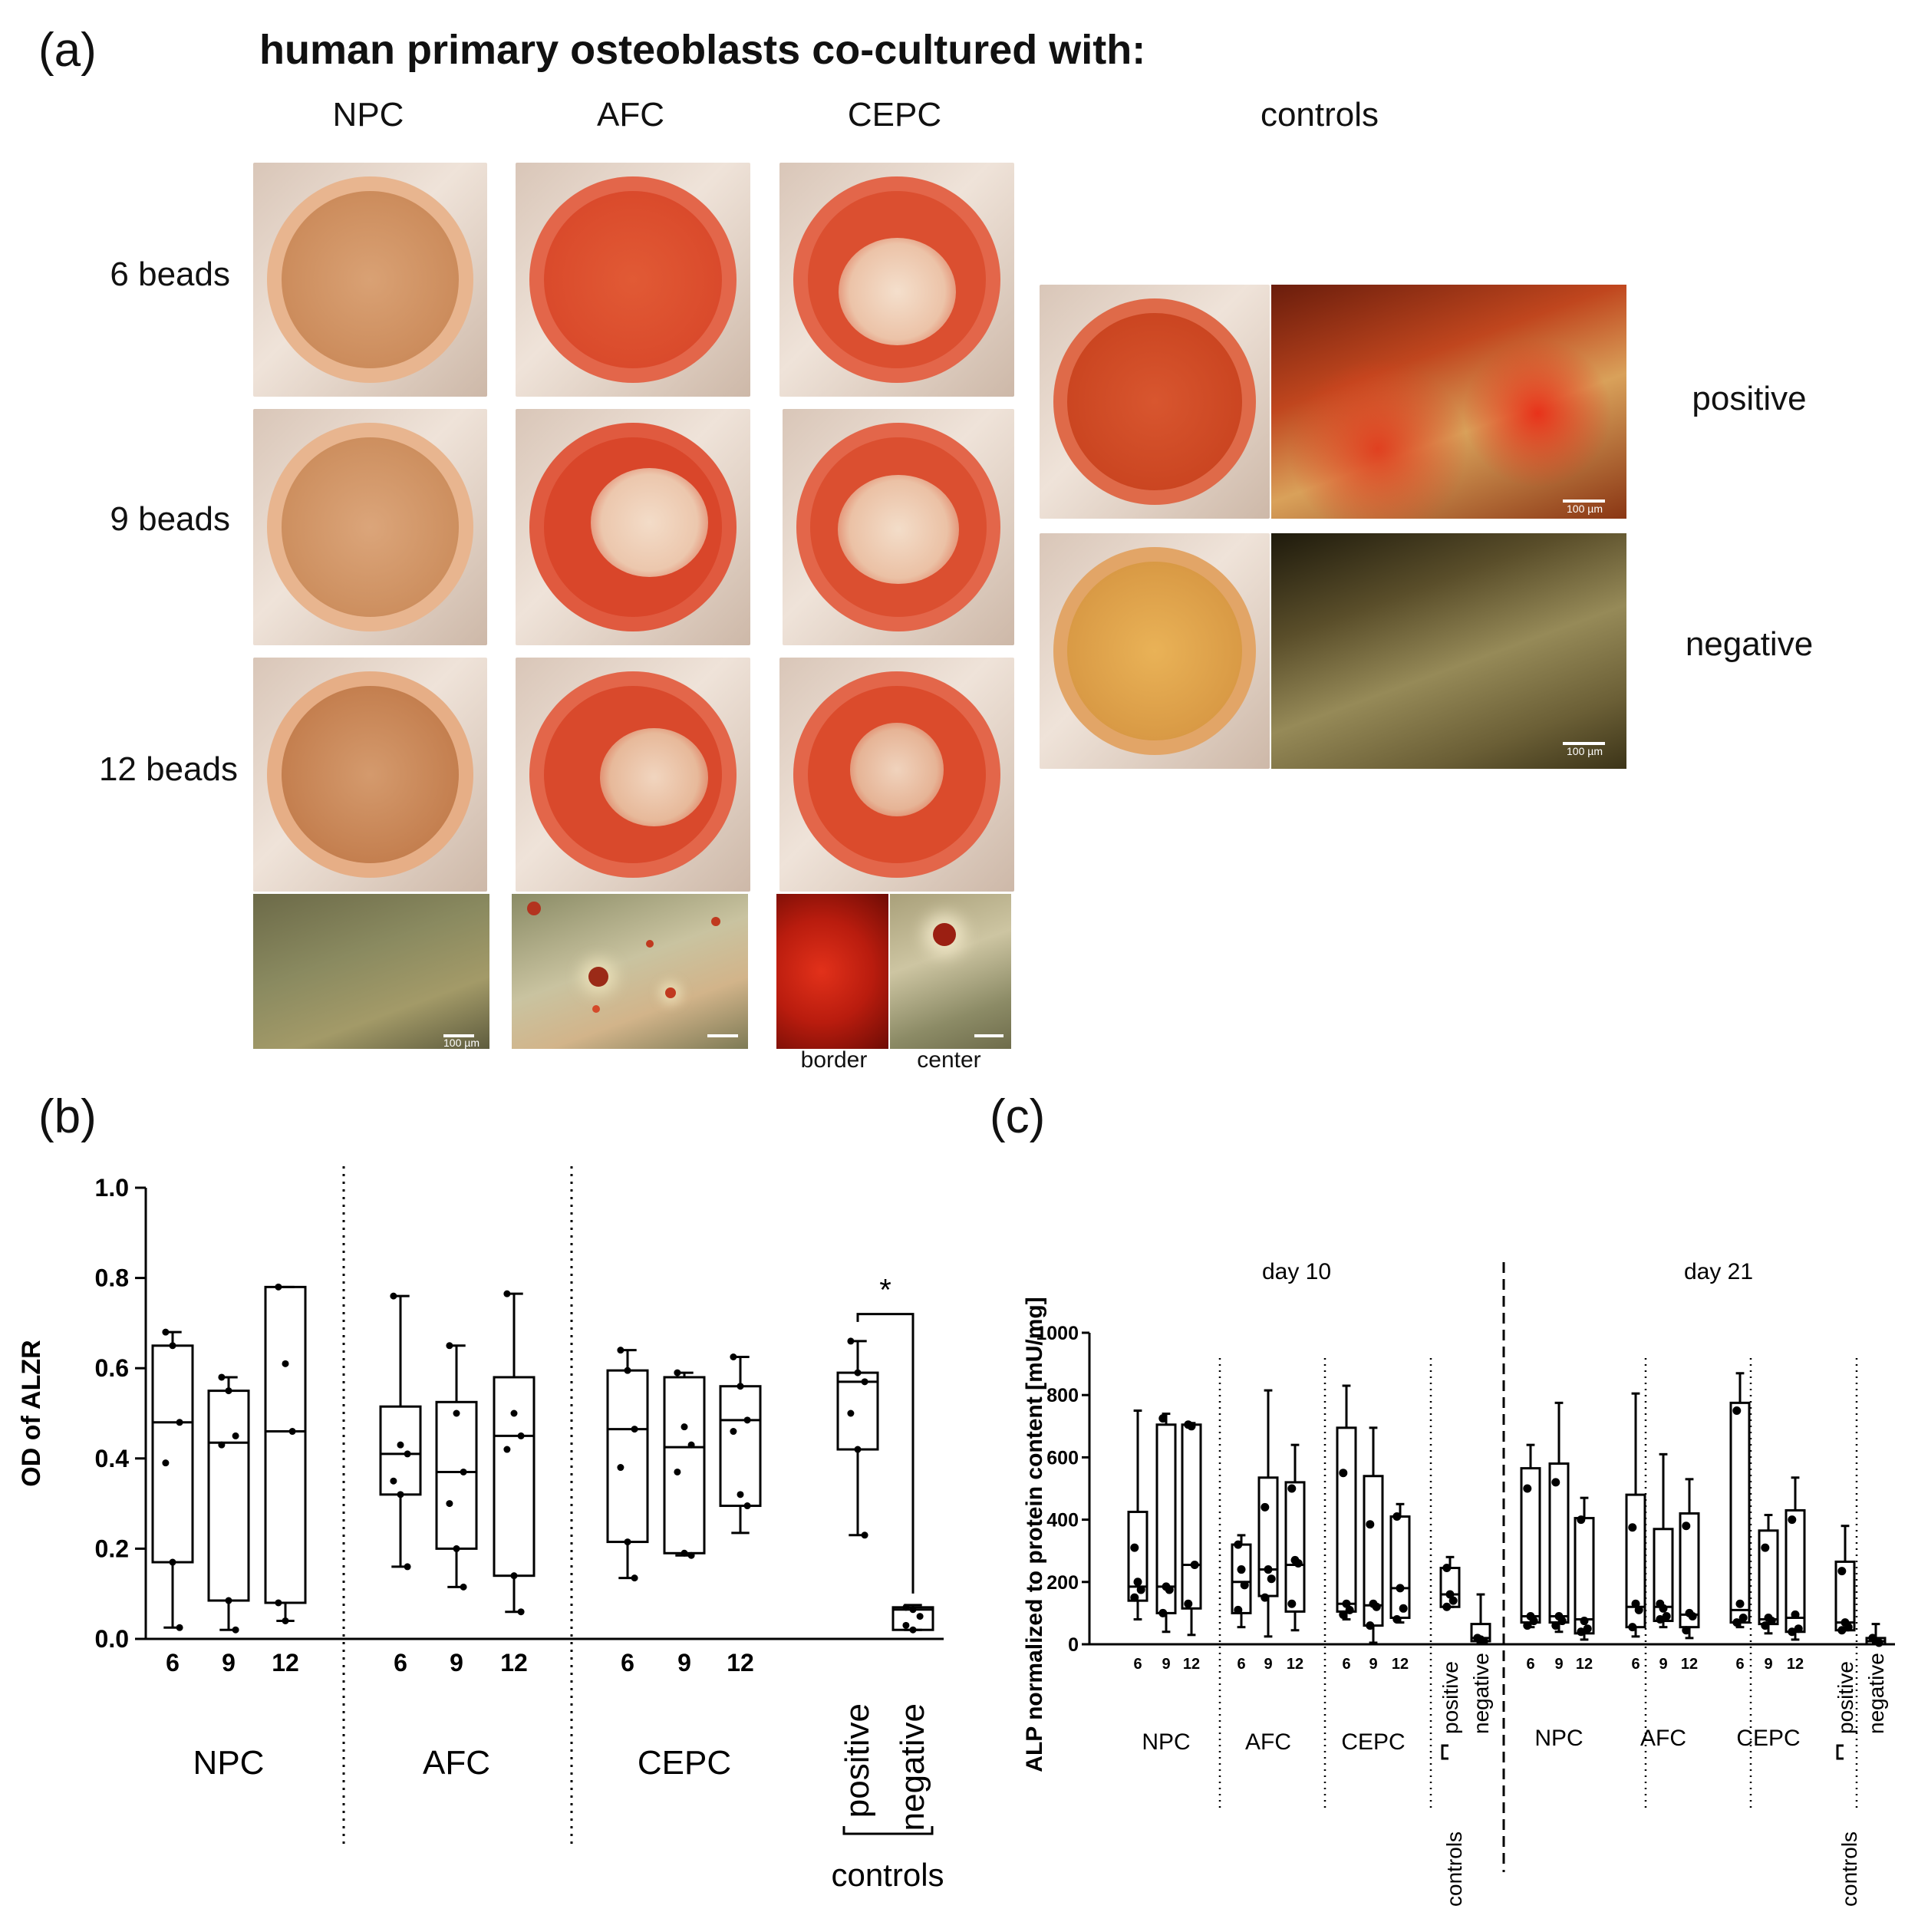 This screenshot has height=1932, width=1918. I want to click on y-tick-label: 800, so click(1062, 1395).